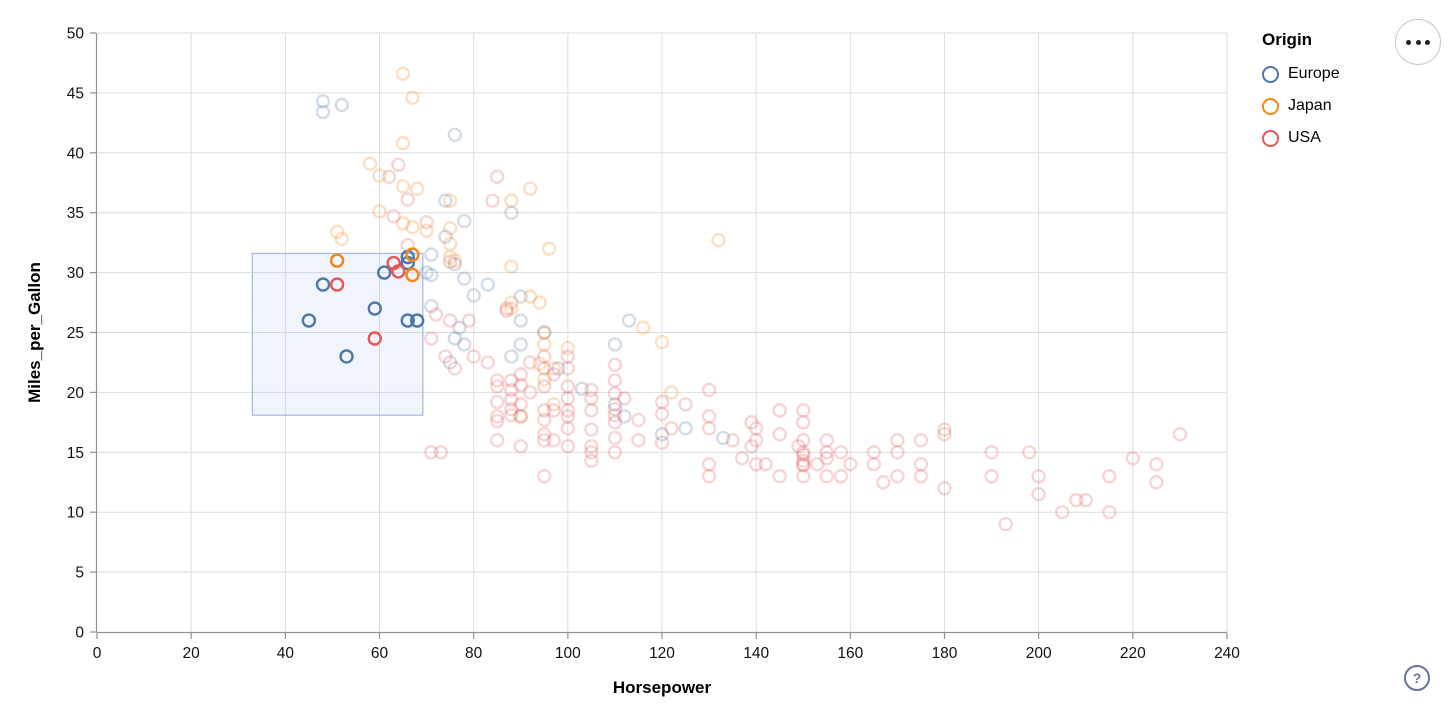 The height and width of the screenshot is (712, 1454). What do you see at coordinates (1418, 42) in the screenshot?
I see `actions-menu-button` at bounding box center [1418, 42].